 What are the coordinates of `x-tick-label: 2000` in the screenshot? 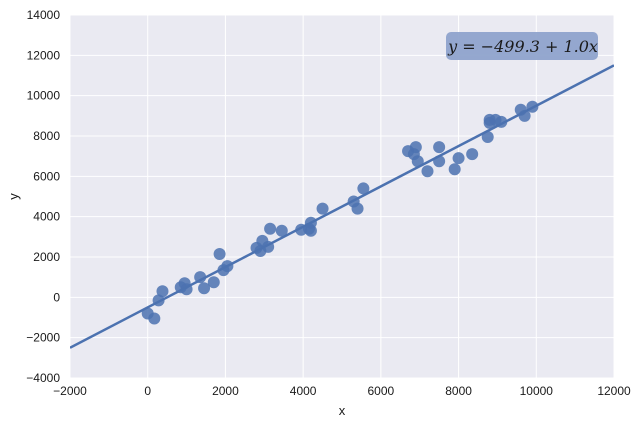 It's located at (225, 391).